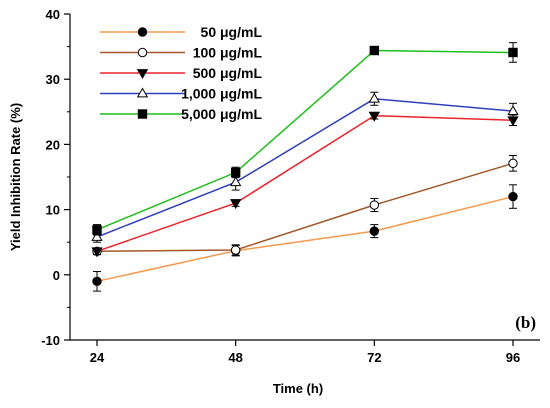 The image size is (550, 408). I want to click on legend-label: 500 μg/mL, so click(228, 73).